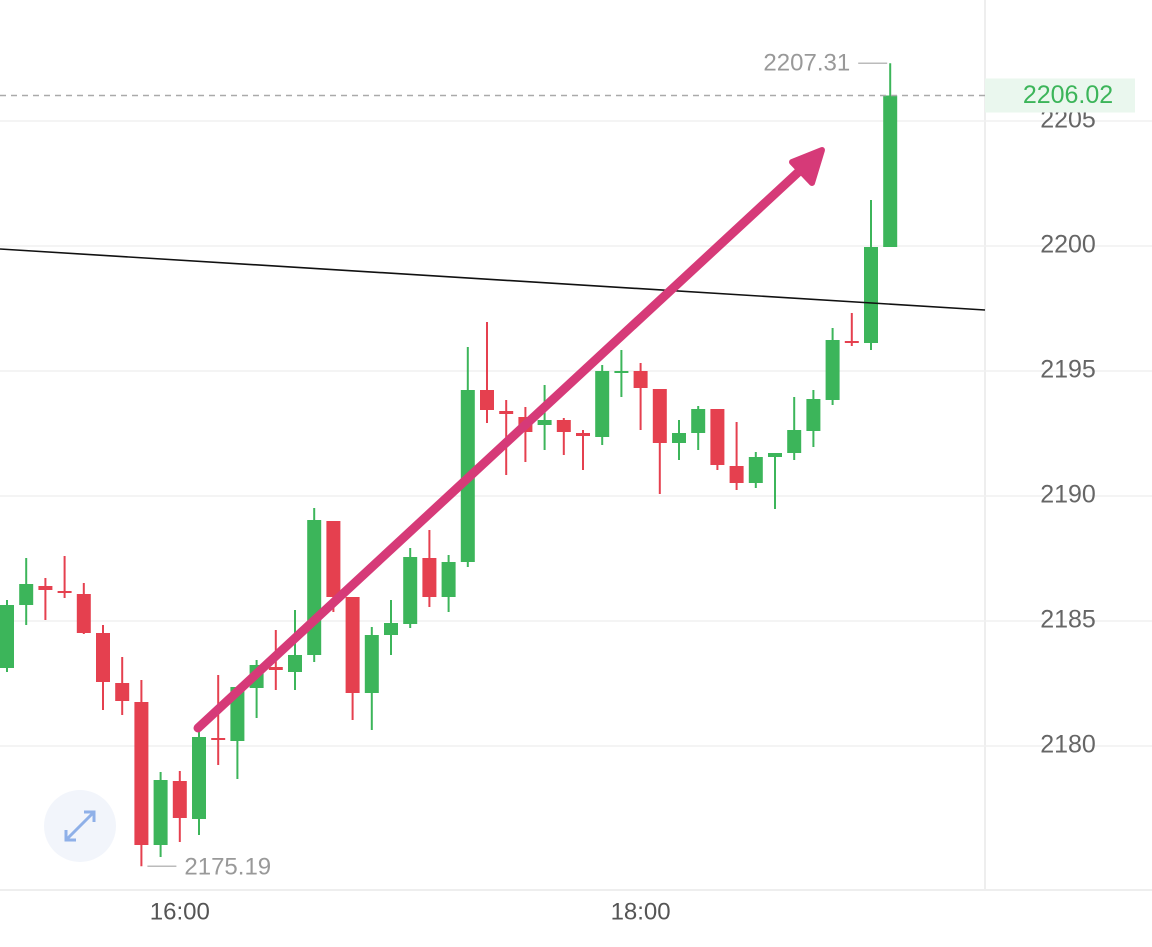 This screenshot has height=947, width=1152. I want to click on y-tick-label: 2190, so click(1068, 495).